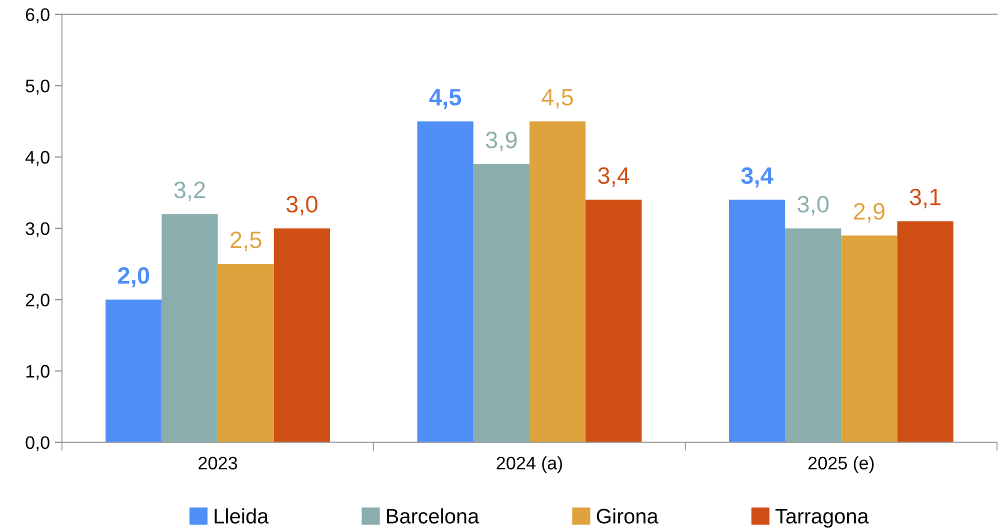 The width and height of the screenshot is (999, 531). I want to click on data-label: 3,1, so click(925, 198).